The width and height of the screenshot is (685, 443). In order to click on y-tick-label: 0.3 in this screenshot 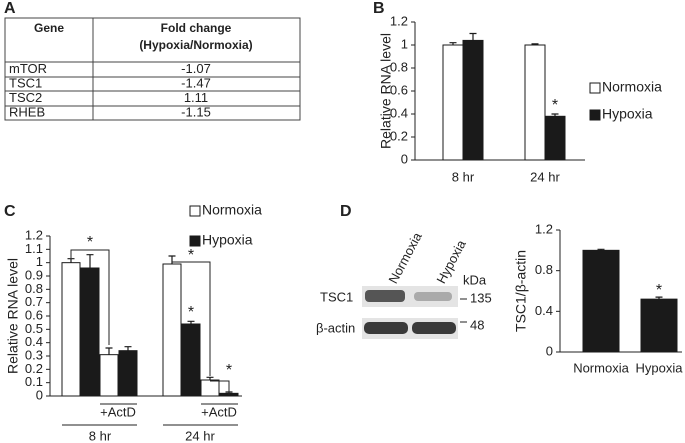, I will do `click(34, 354)`.